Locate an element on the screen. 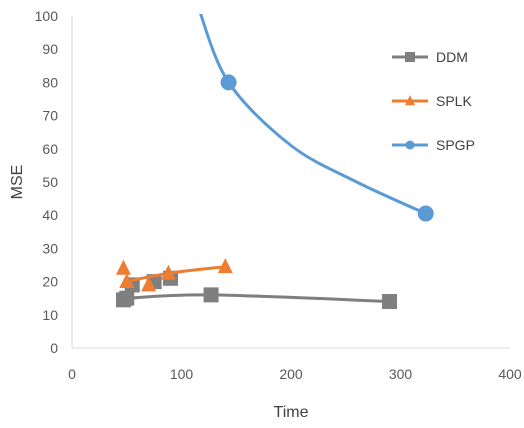 This screenshot has width=524, height=428. x-axis-title: Time is located at coordinates (291, 412).